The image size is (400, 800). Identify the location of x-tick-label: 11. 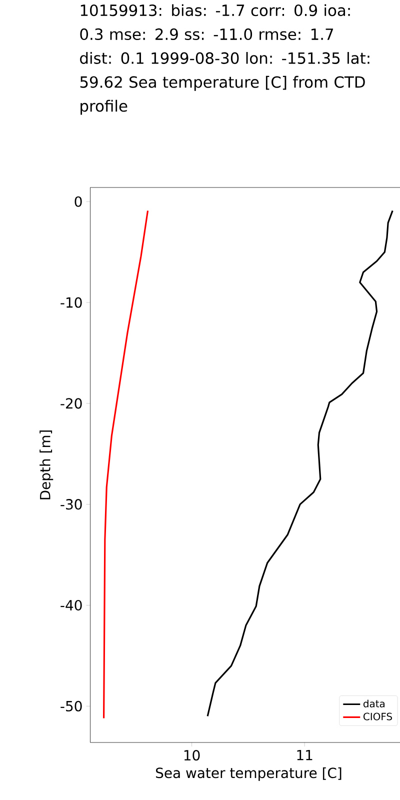
(304, 755).